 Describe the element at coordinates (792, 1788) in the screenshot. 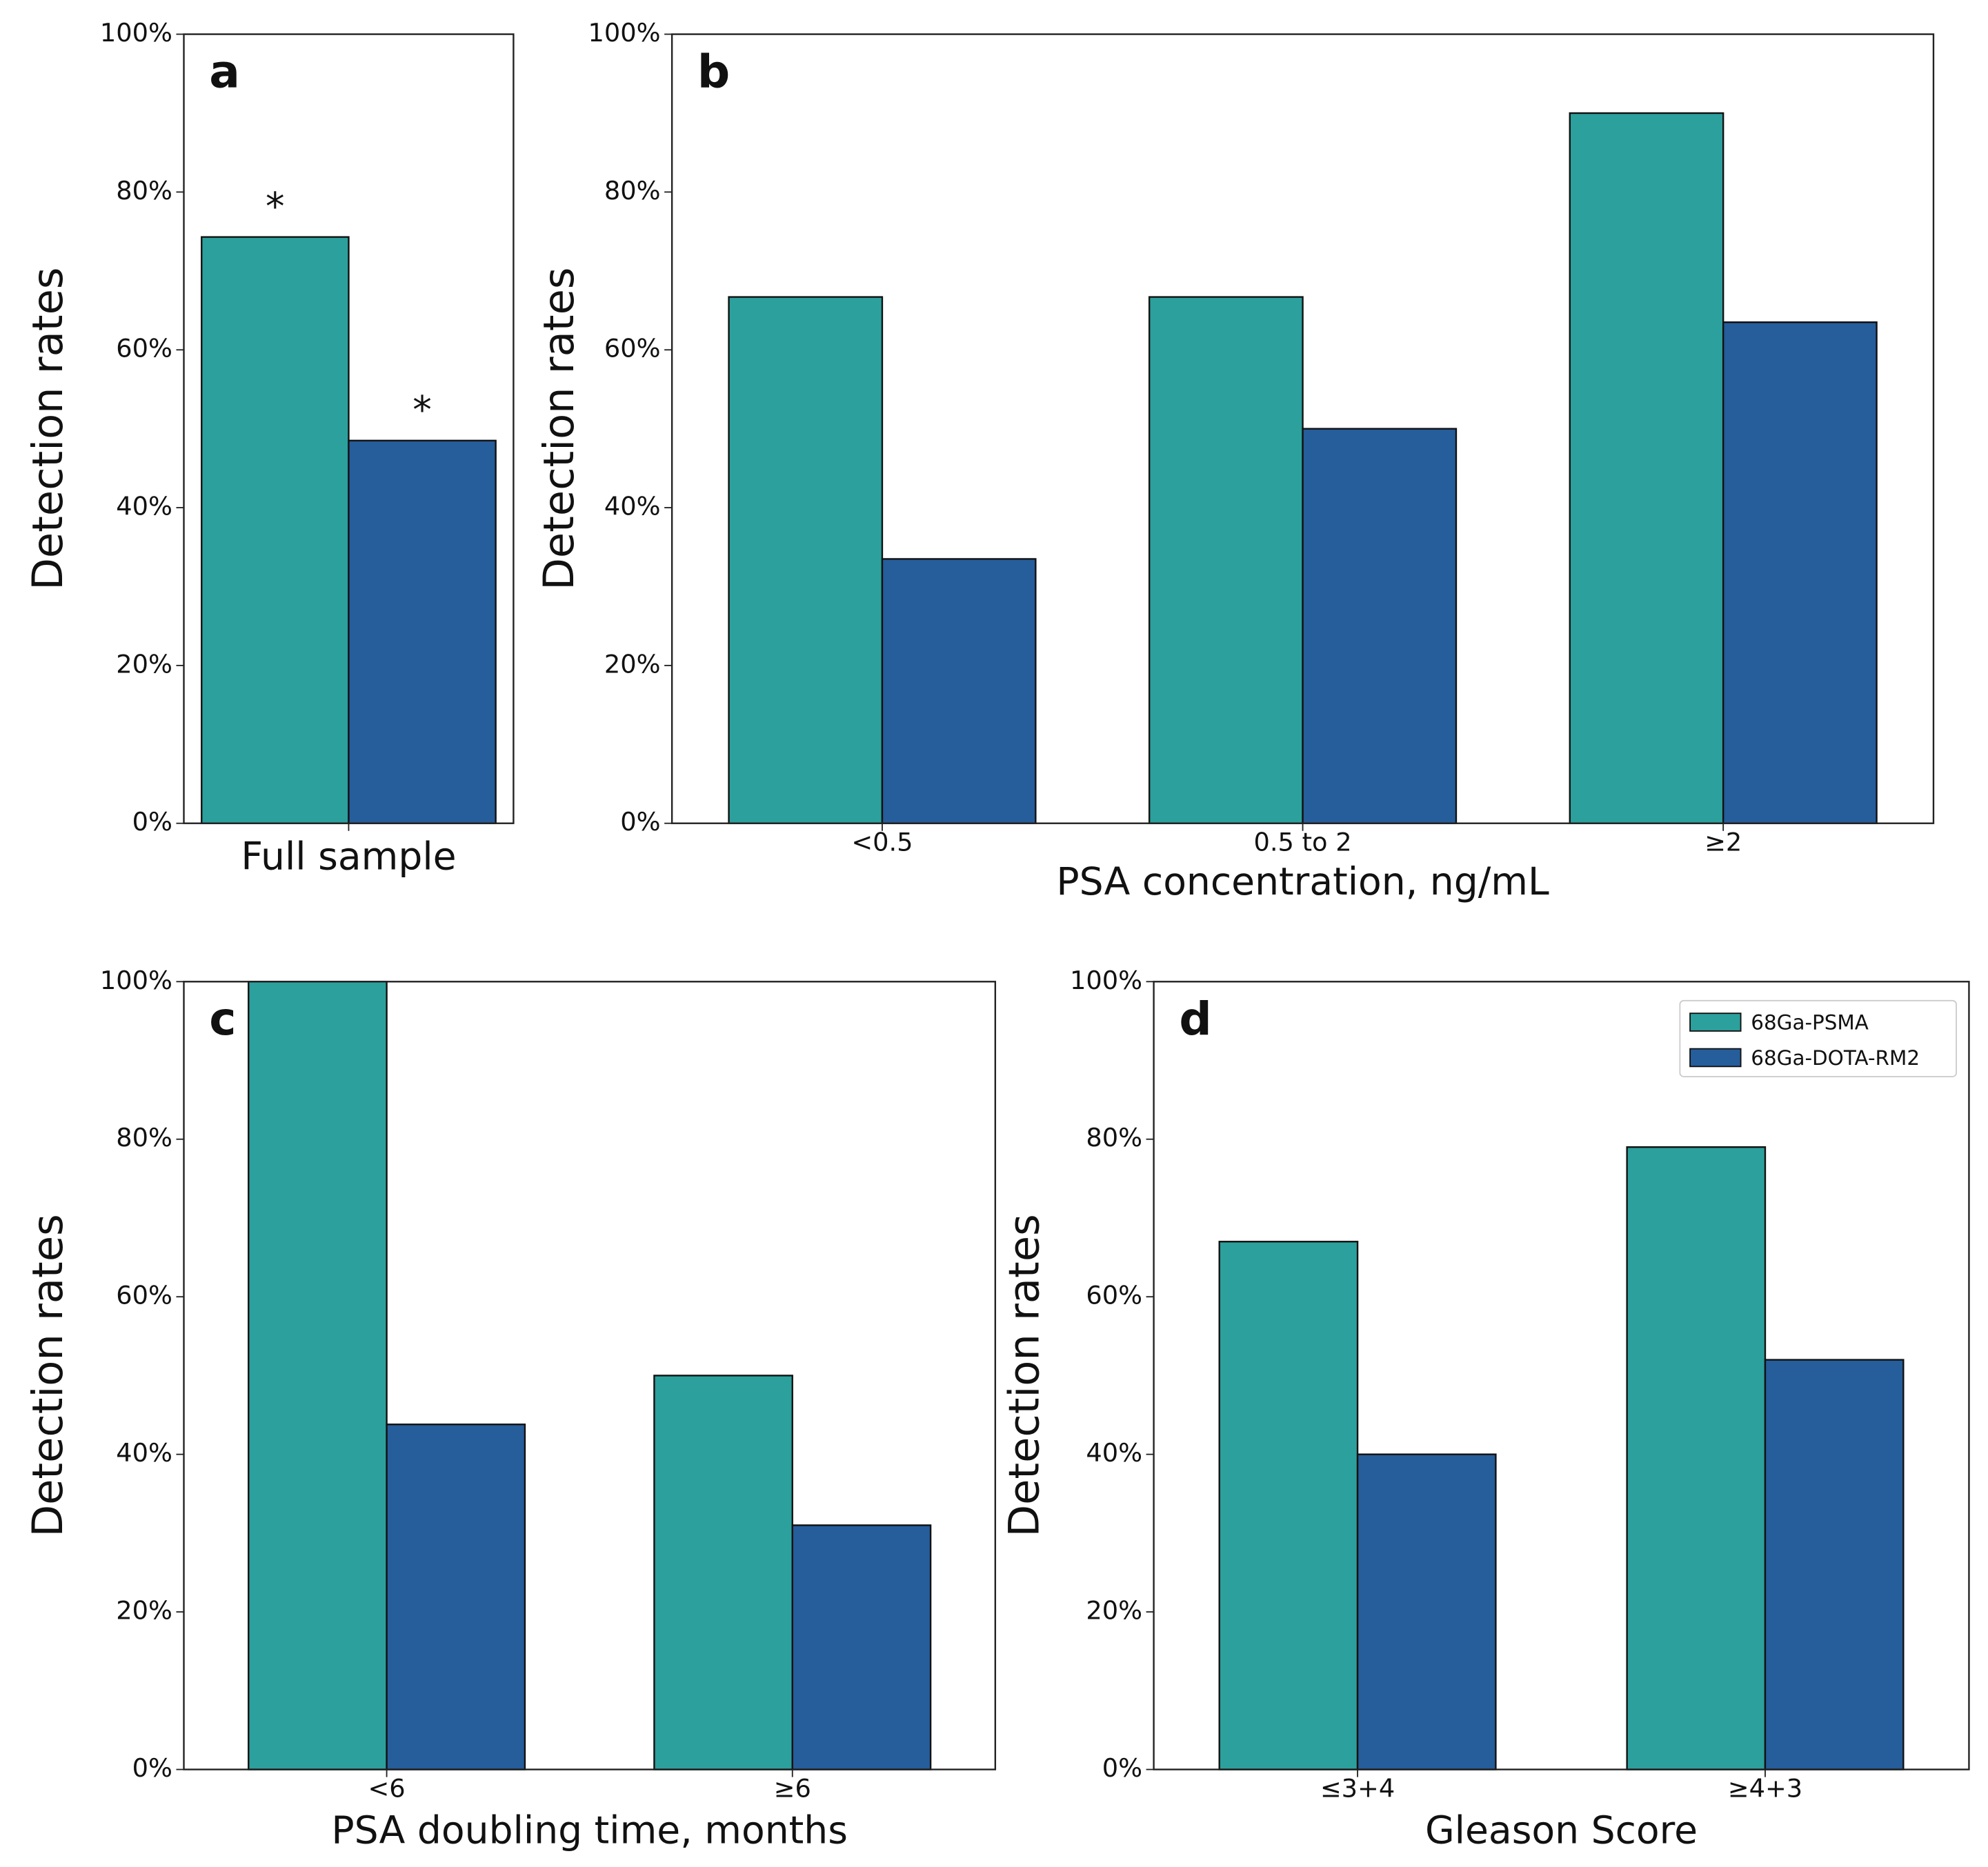

I see `x-tick-label: ≥6` at that location.